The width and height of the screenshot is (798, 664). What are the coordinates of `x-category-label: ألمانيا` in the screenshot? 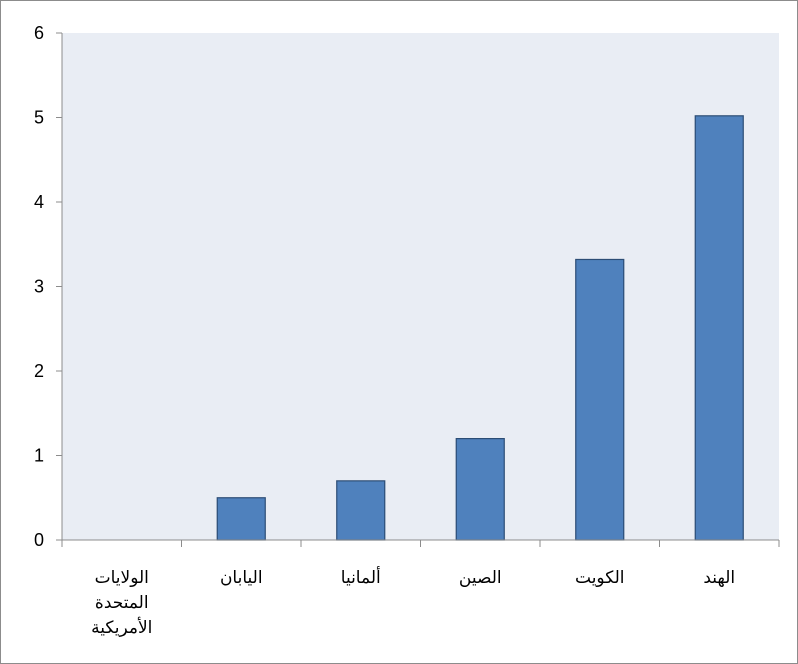 It's located at (361, 577).